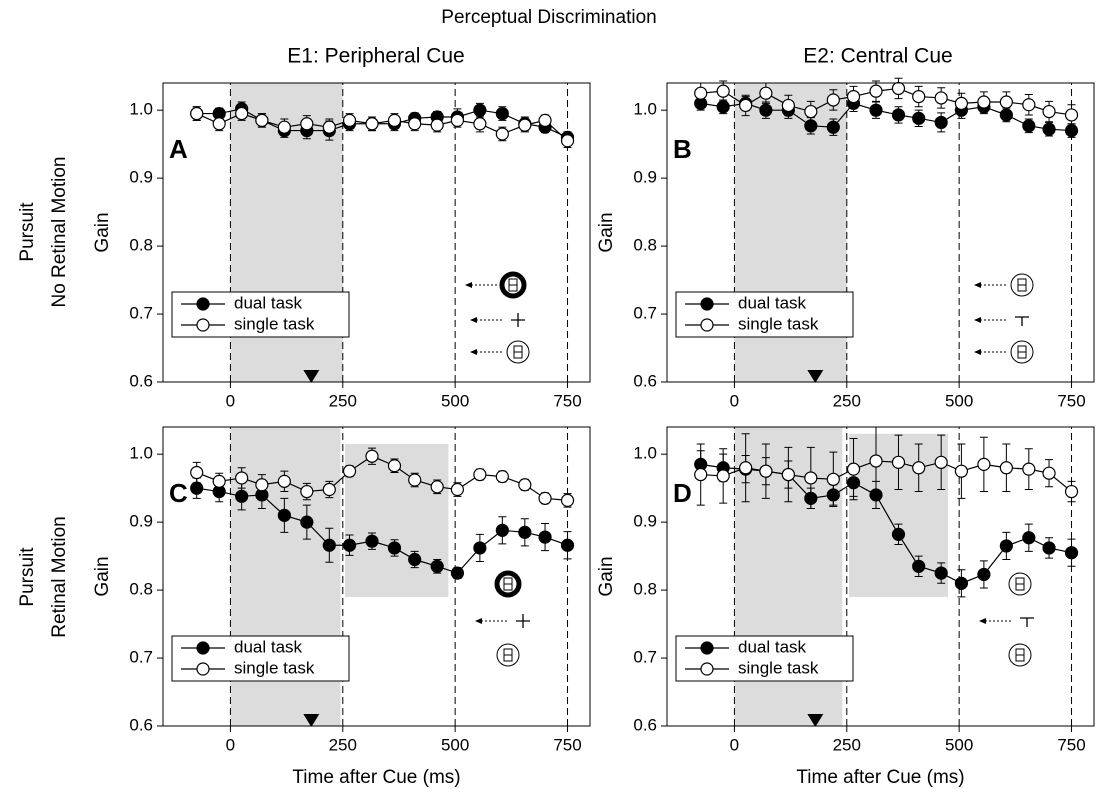 Image resolution: width=1099 pixels, height=794 pixels. I want to click on column-title: E1: Peripheral Cue, so click(375, 56).